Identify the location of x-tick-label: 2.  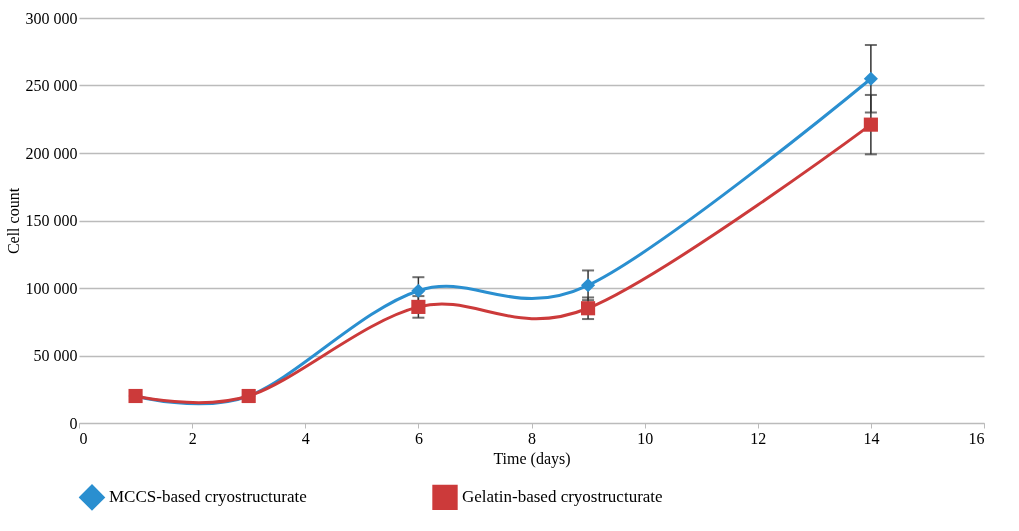
(192, 438).